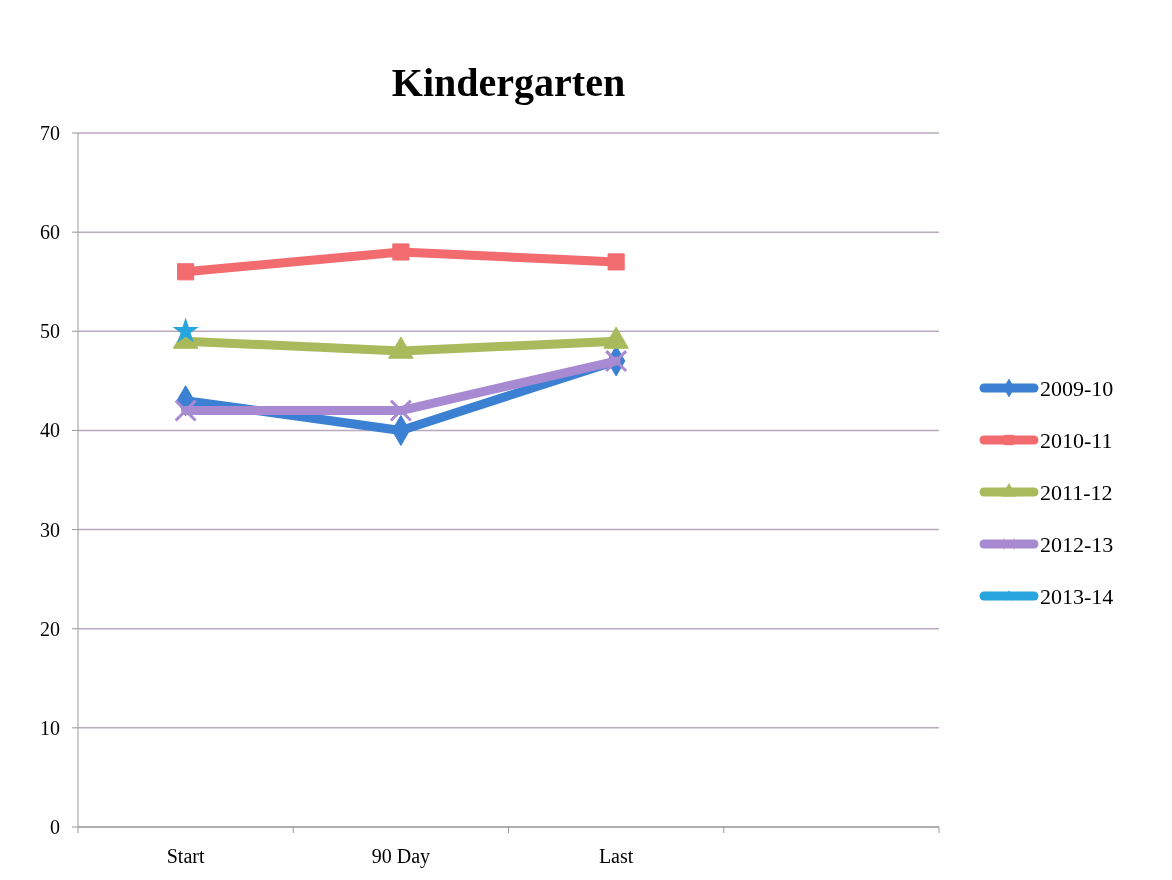 The image size is (1172, 880). What do you see at coordinates (1076, 492) in the screenshot?
I see `legend-label: 2011-12` at bounding box center [1076, 492].